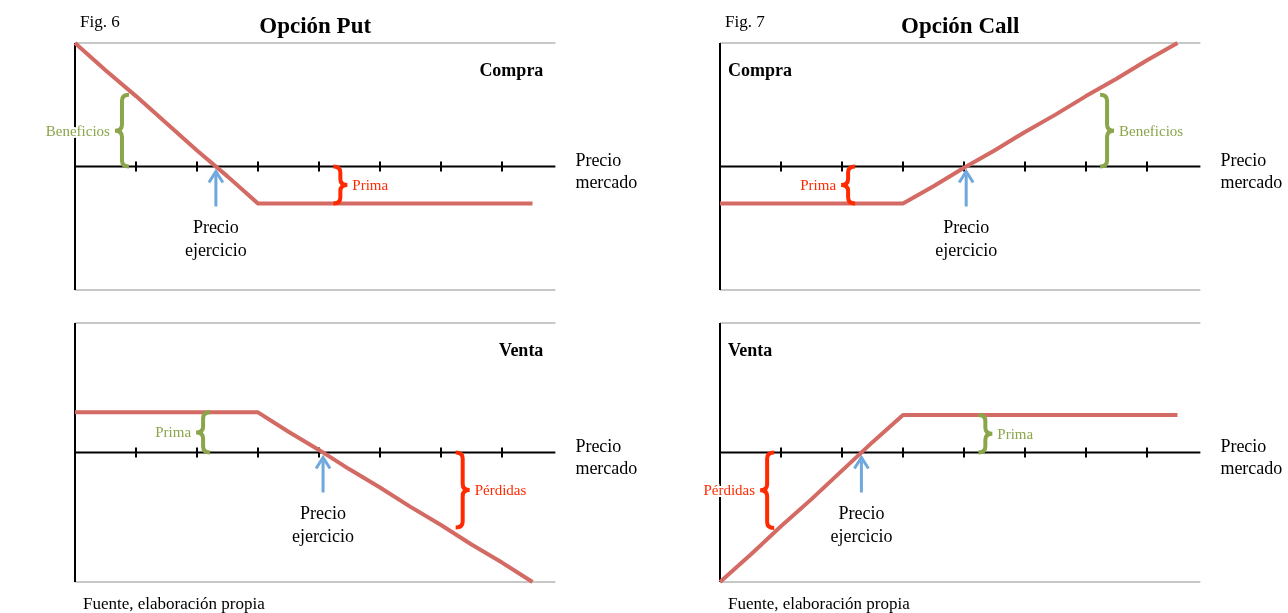 This screenshot has width=1288, height=613. I want to click on chart-title: Opción Put, so click(315, 25).